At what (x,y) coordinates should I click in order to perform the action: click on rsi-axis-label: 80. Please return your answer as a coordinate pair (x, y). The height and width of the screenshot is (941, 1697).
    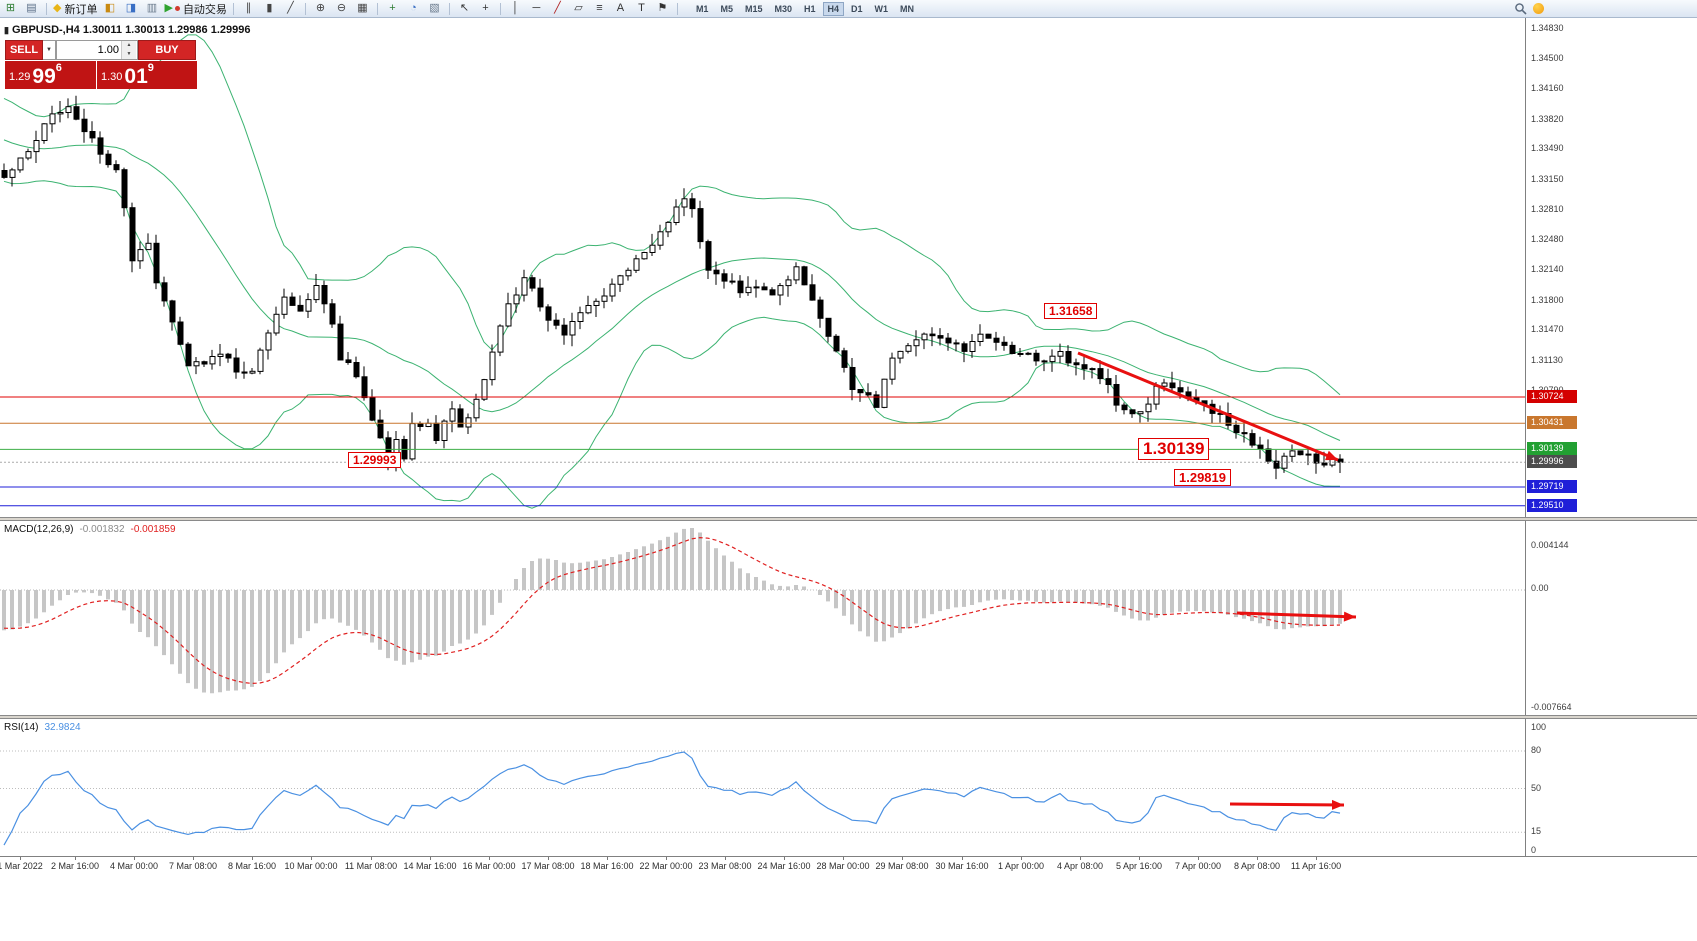
    Looking at the image, I should click on (1536, 750).